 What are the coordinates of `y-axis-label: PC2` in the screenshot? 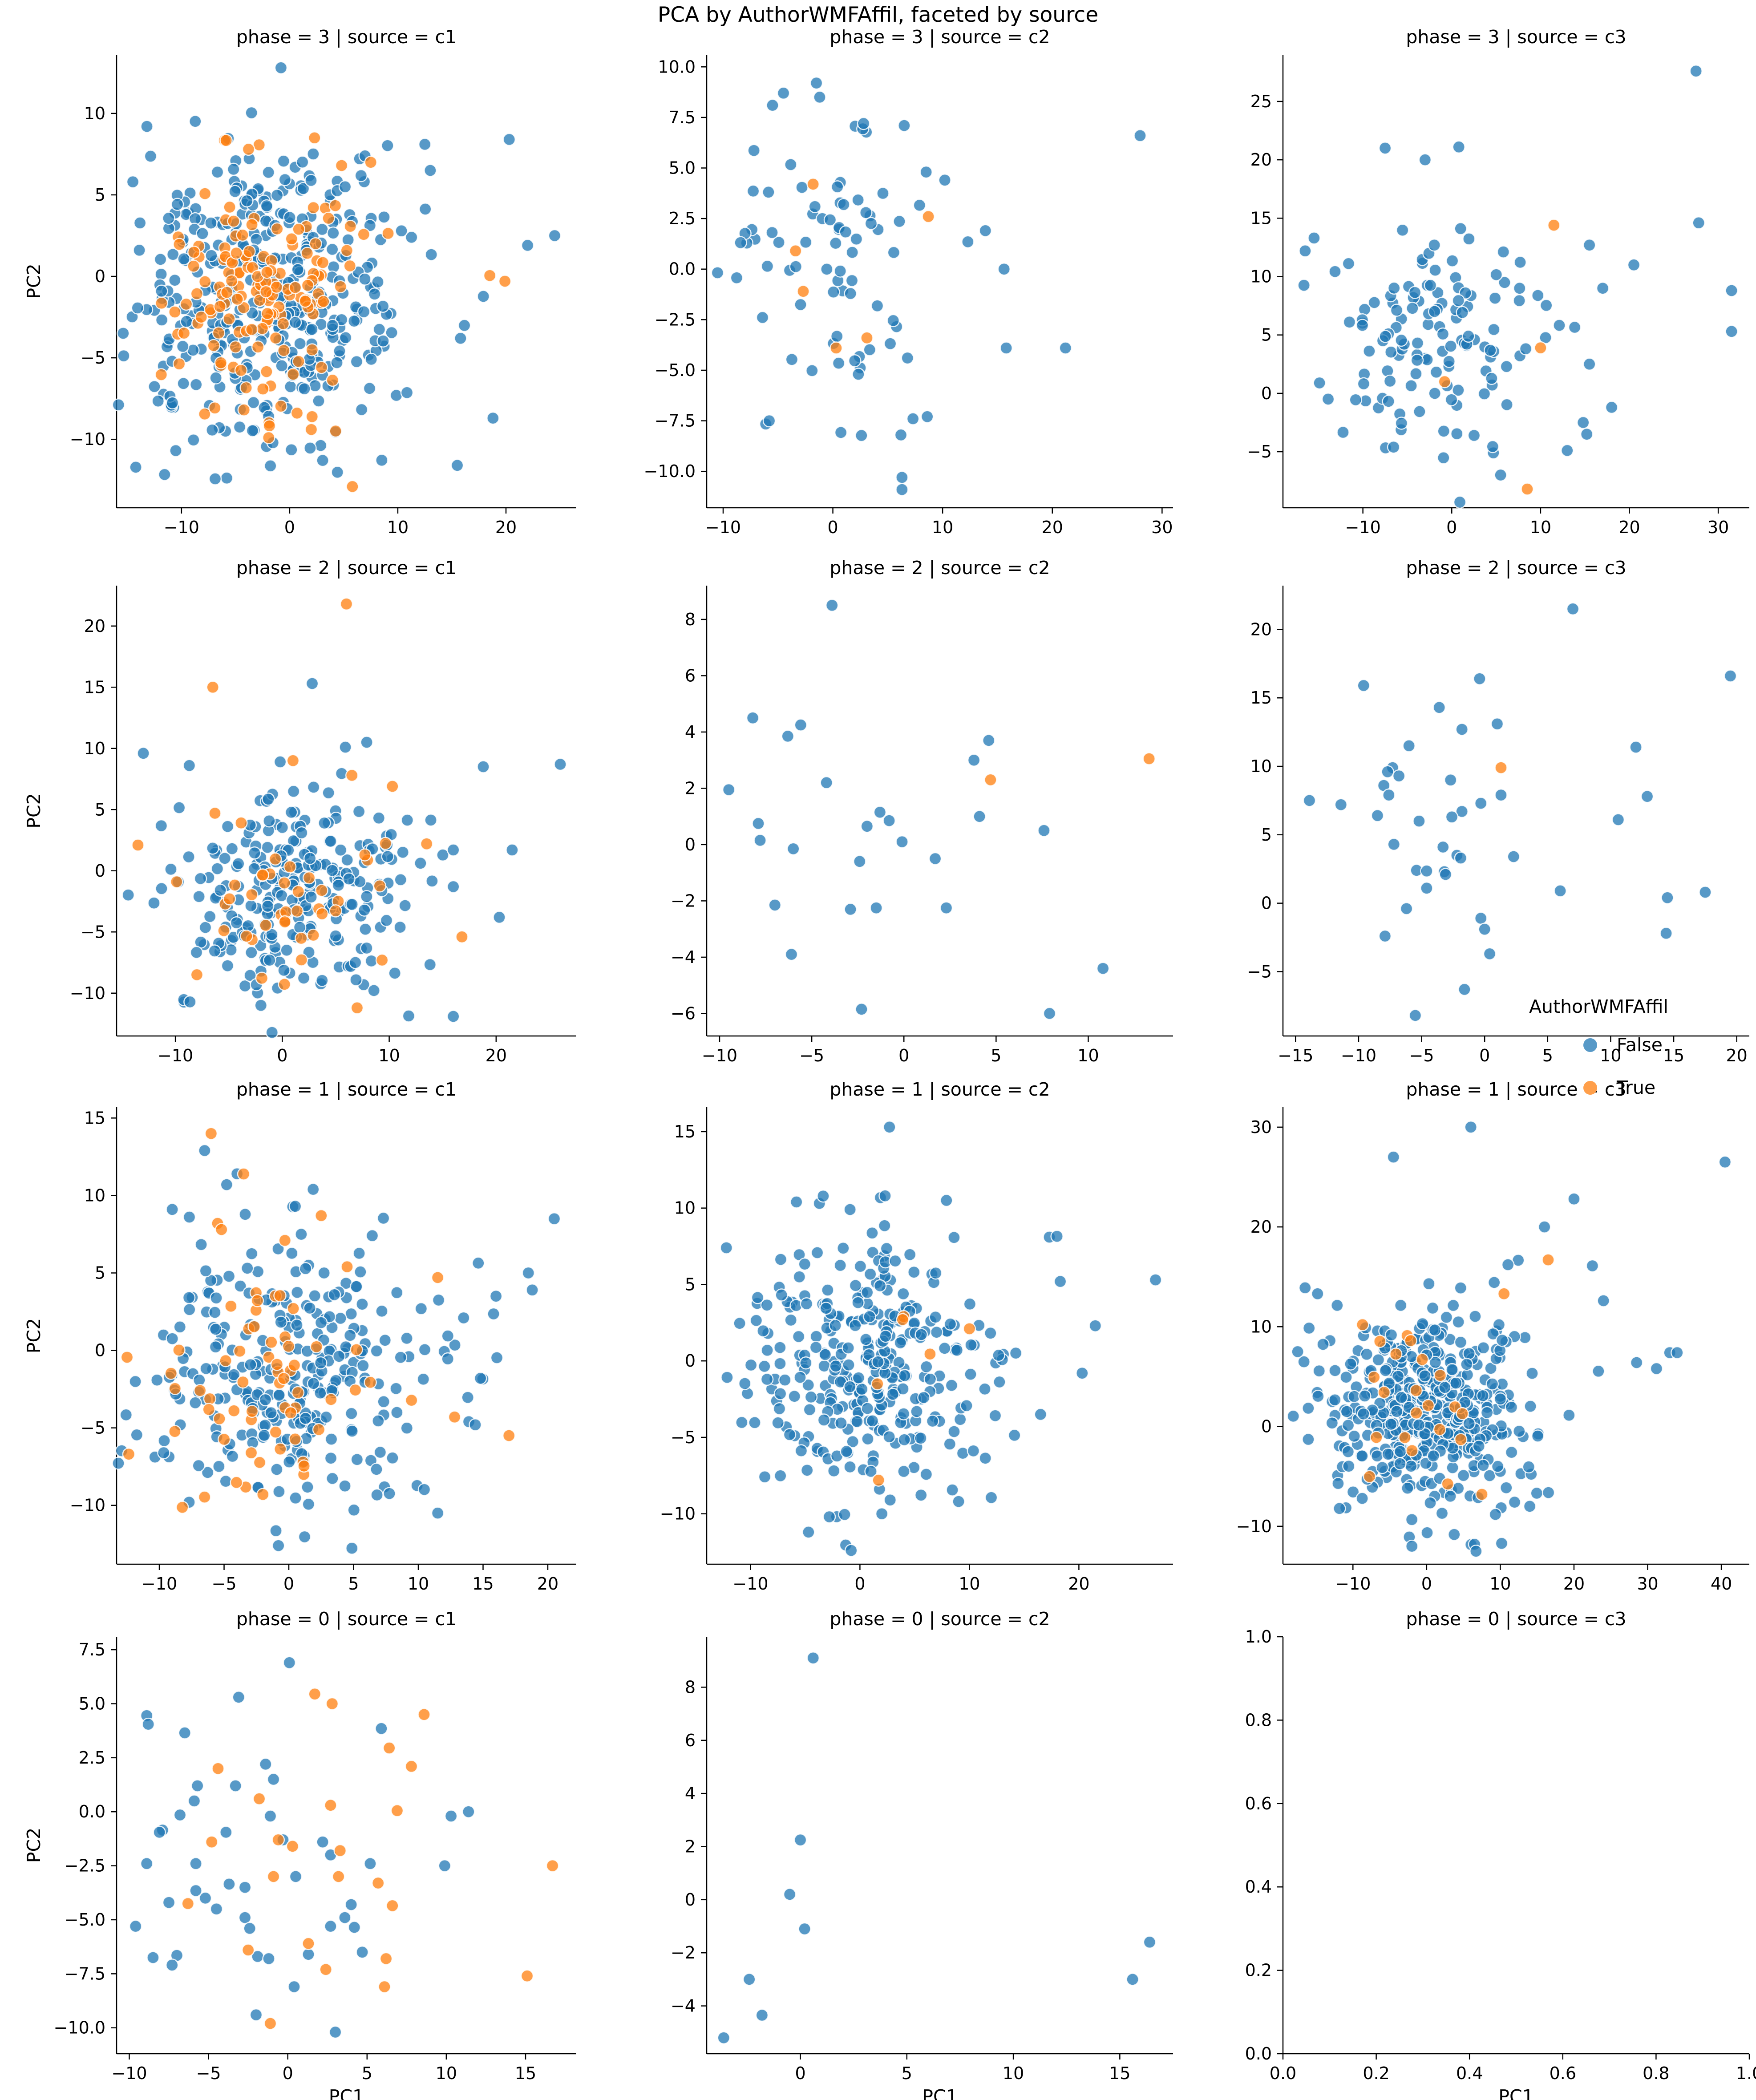 It's located at (34, 1846).